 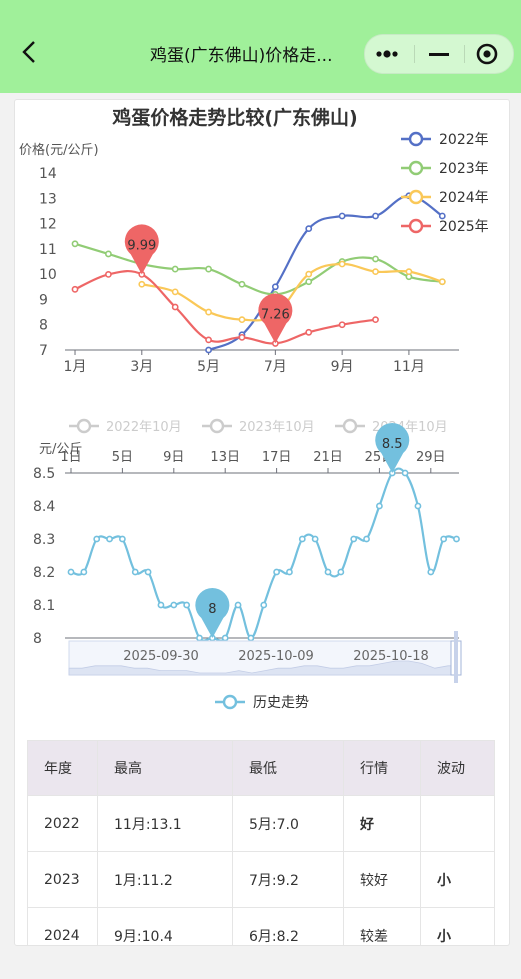 I want to click on faded-legend-item: 2023年10月, so click(x=258, y=426).